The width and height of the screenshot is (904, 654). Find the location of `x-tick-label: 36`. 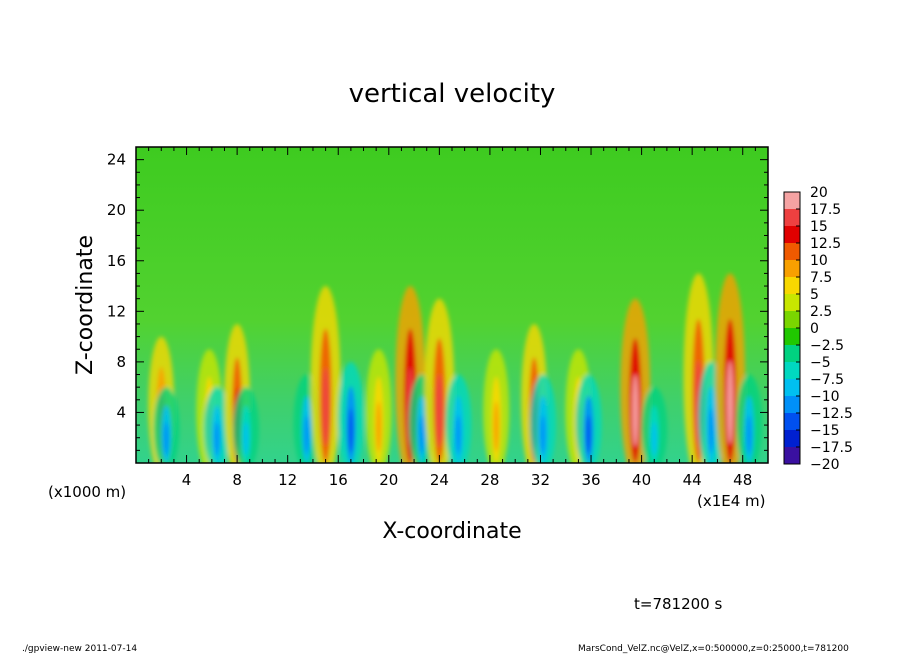

x-tick-label: 36 is located at coordinates (590, 480).